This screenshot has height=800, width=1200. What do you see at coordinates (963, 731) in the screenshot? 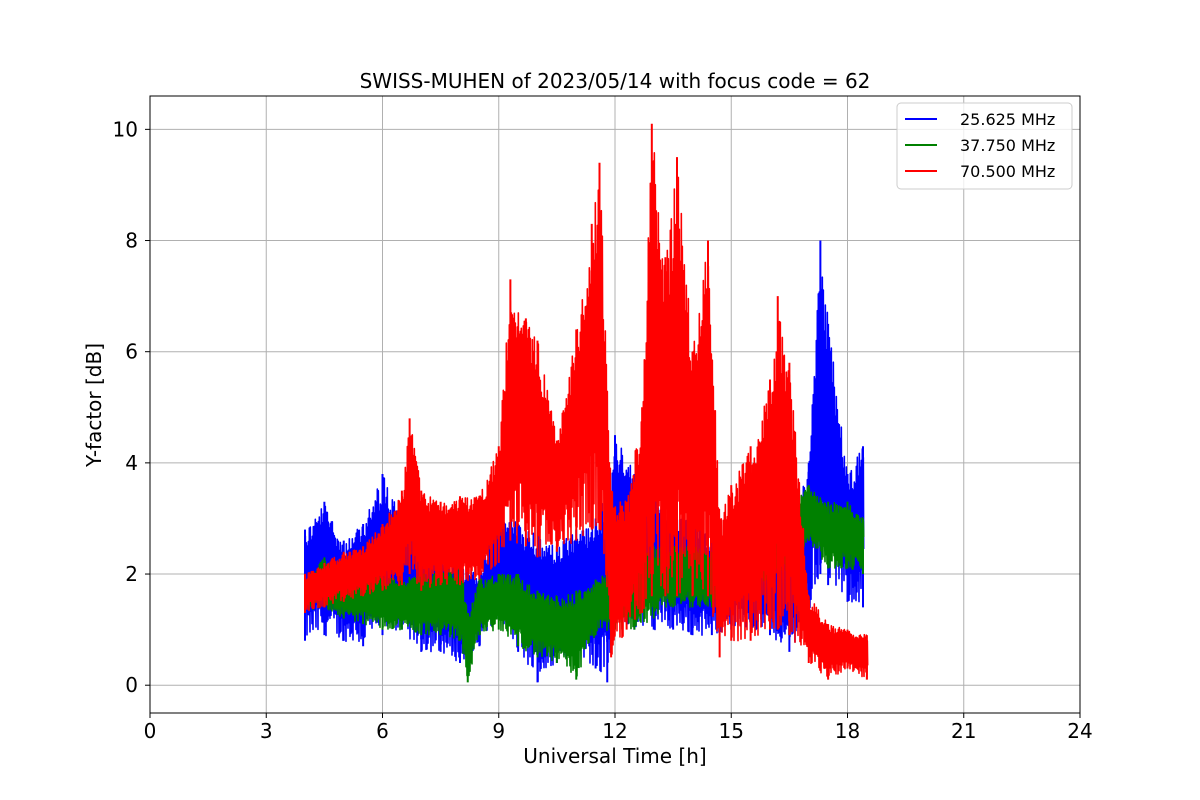
I see `x-tick-label: 21` at bounding box center [963, 731].